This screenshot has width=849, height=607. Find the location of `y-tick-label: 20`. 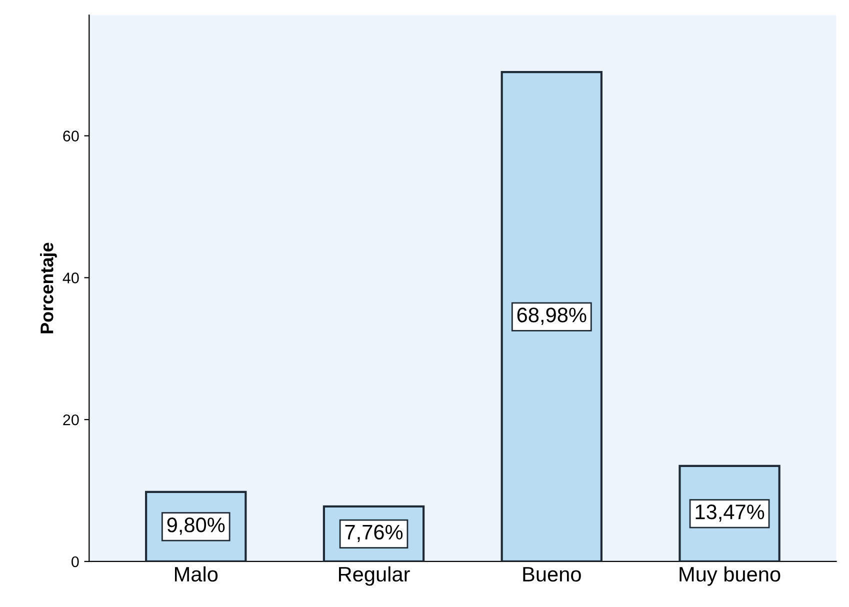

y-tick-label: 20 is located at coordinates (71, 420).